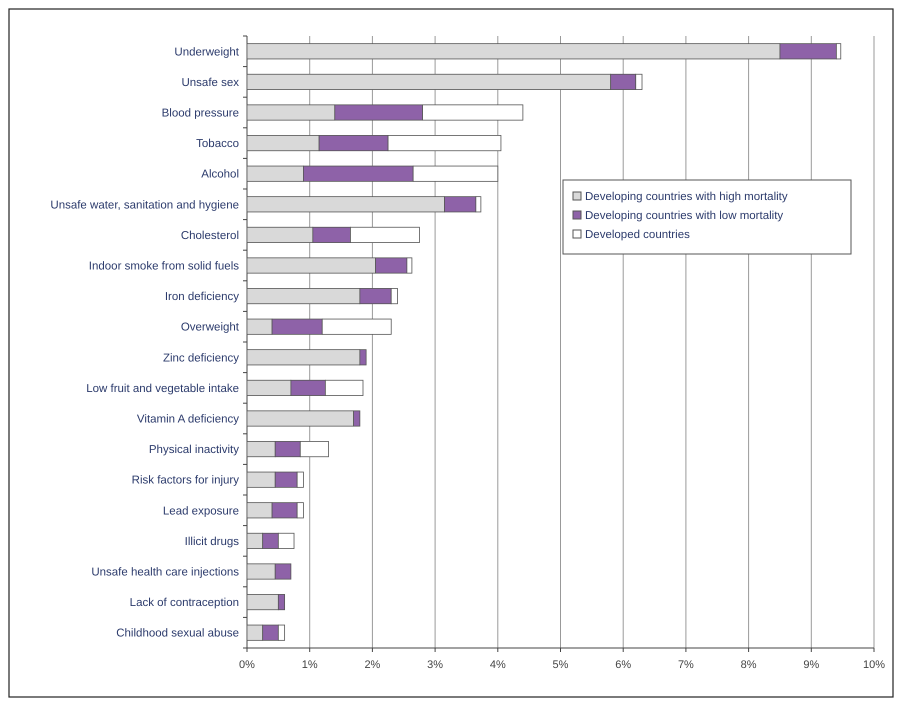 Image resolution: width=902 pixels, height=706 pixels. I want to click on x-tick-label: 0%, so click(247, 665).